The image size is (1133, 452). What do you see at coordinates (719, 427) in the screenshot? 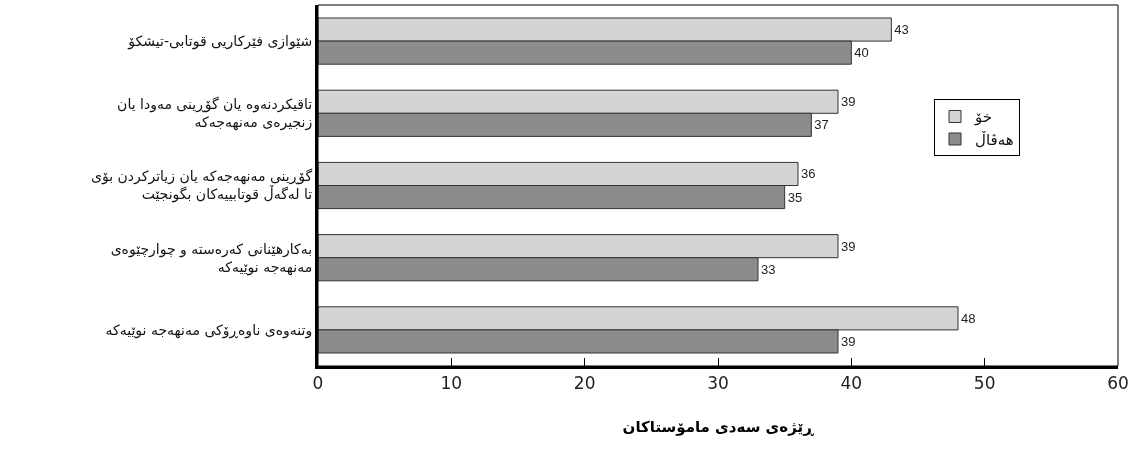
I see `x-axis-title: ڕێژەی سەدی مامۆستاکان` at bounding box center [719, 427].